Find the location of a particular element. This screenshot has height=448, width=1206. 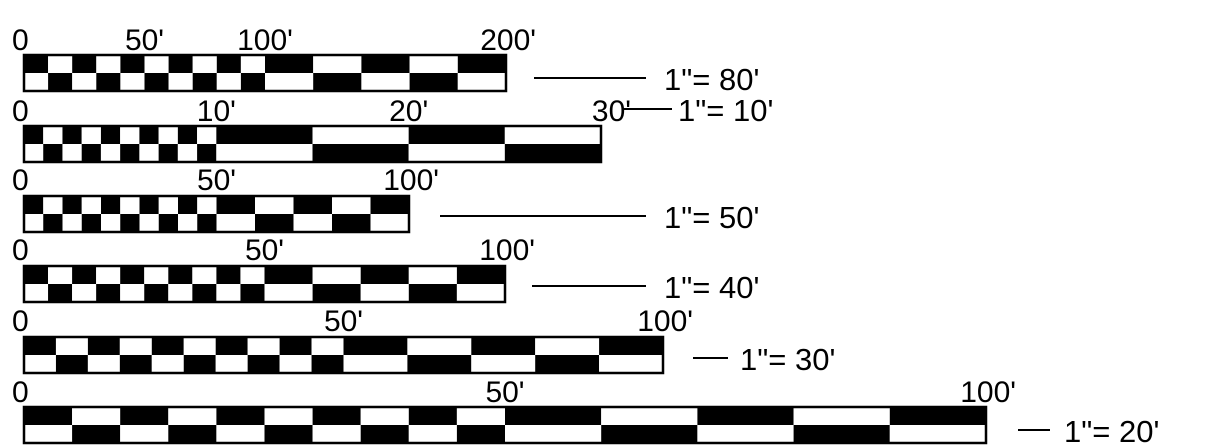

scale-ratio-label: 1"= 30' is located at coordinates (787, 359).